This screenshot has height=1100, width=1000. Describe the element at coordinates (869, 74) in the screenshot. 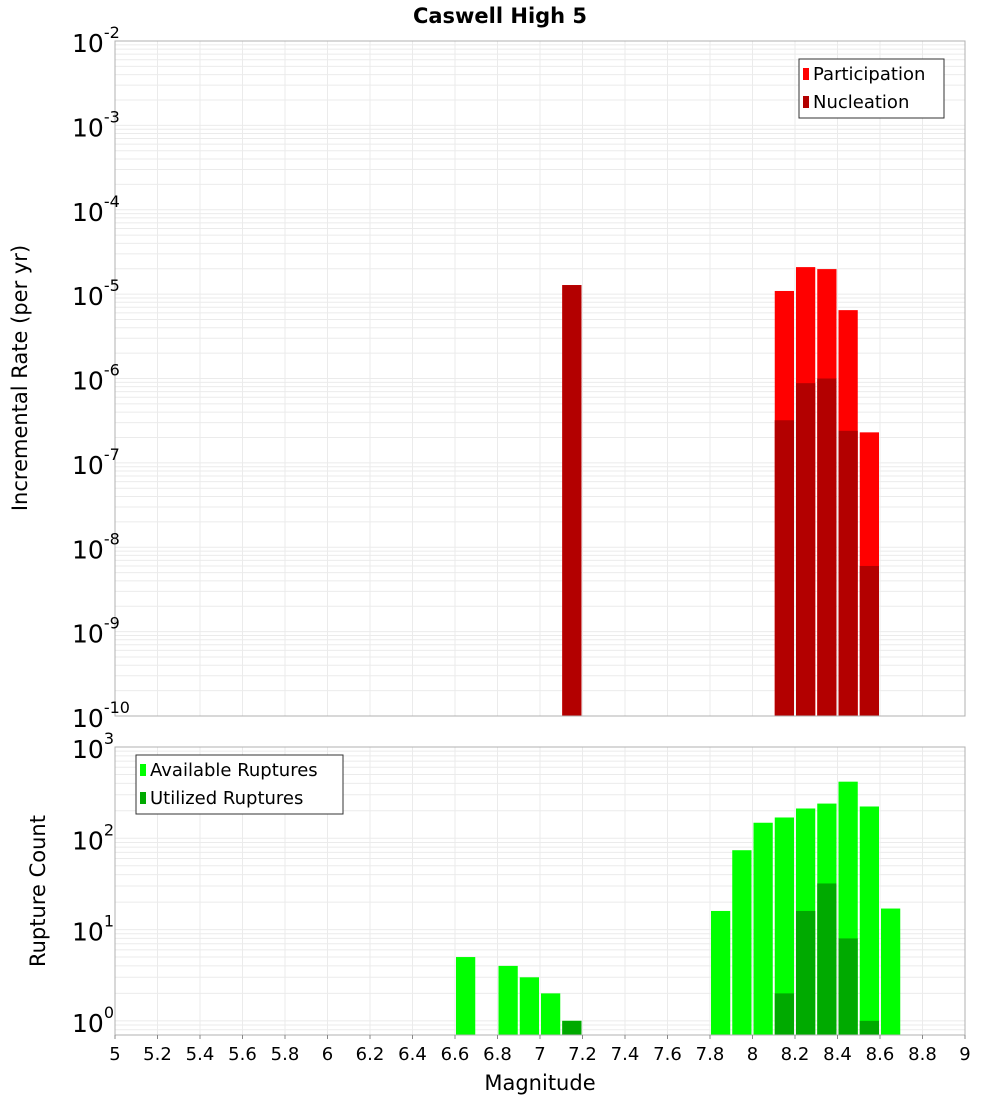

I see `legend-entry: Participation` at that location.